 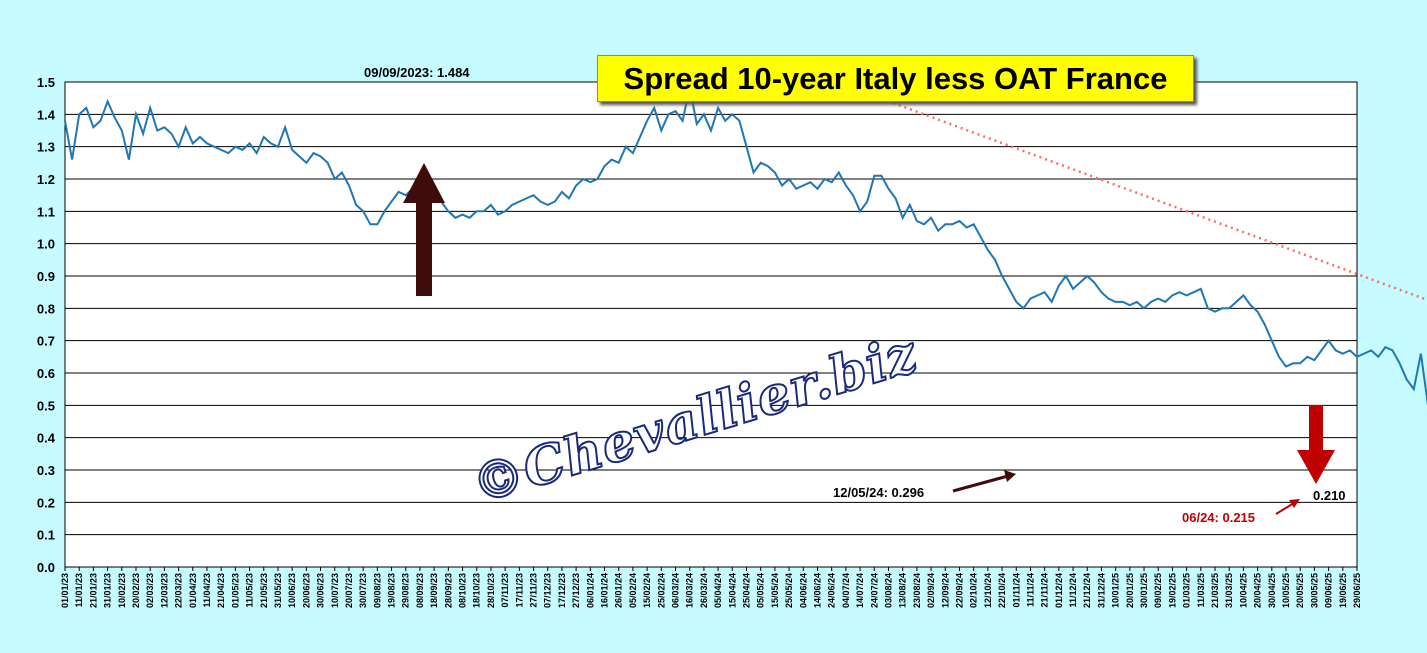 What do you see at coordinates (207, 590) in the screenshot?
I see `x-tick-label: 11/04/23` at bounding box center [207, 590].